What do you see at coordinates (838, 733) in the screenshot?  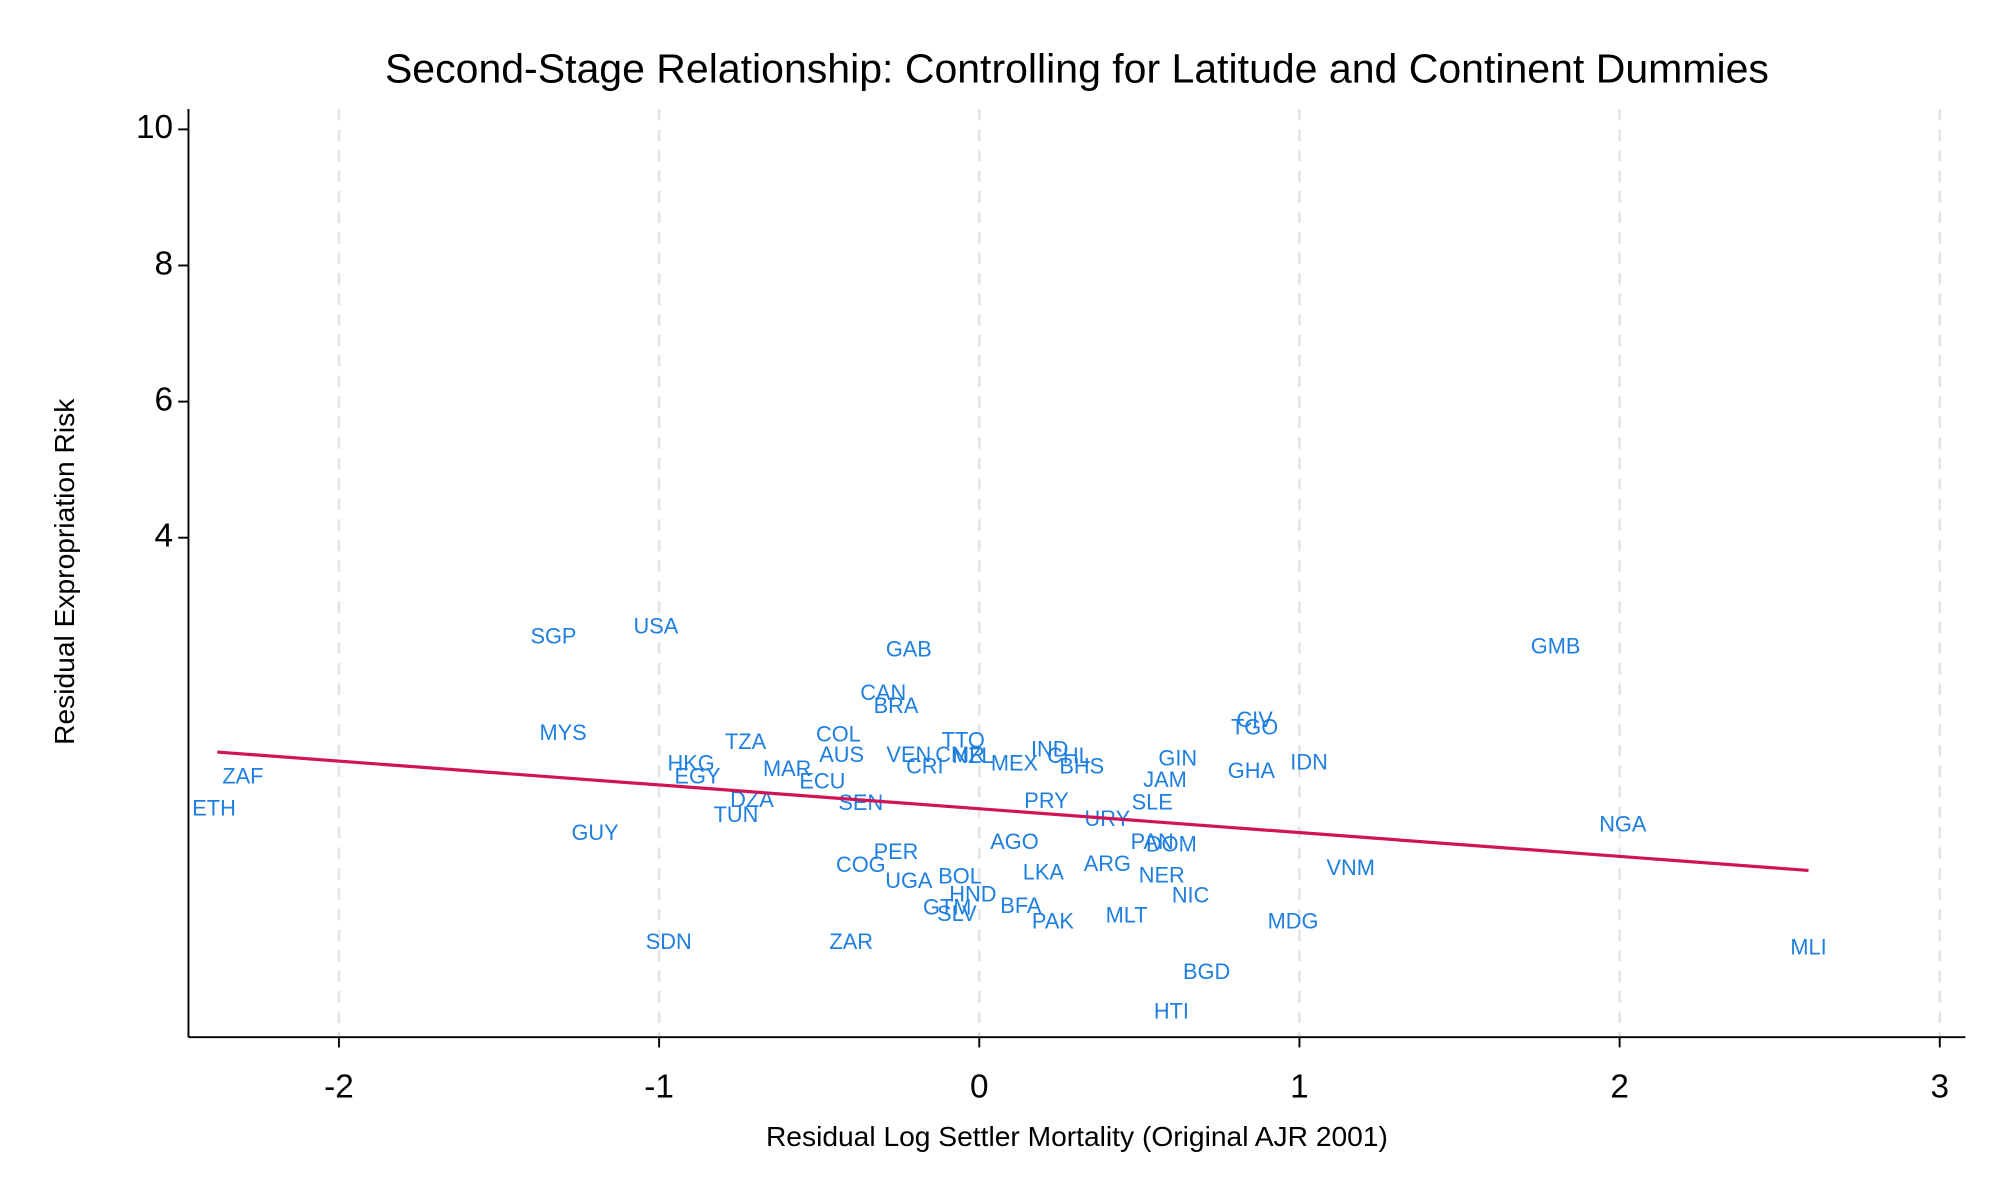 I see `point-label: COL` at bounding box center [838, 733].